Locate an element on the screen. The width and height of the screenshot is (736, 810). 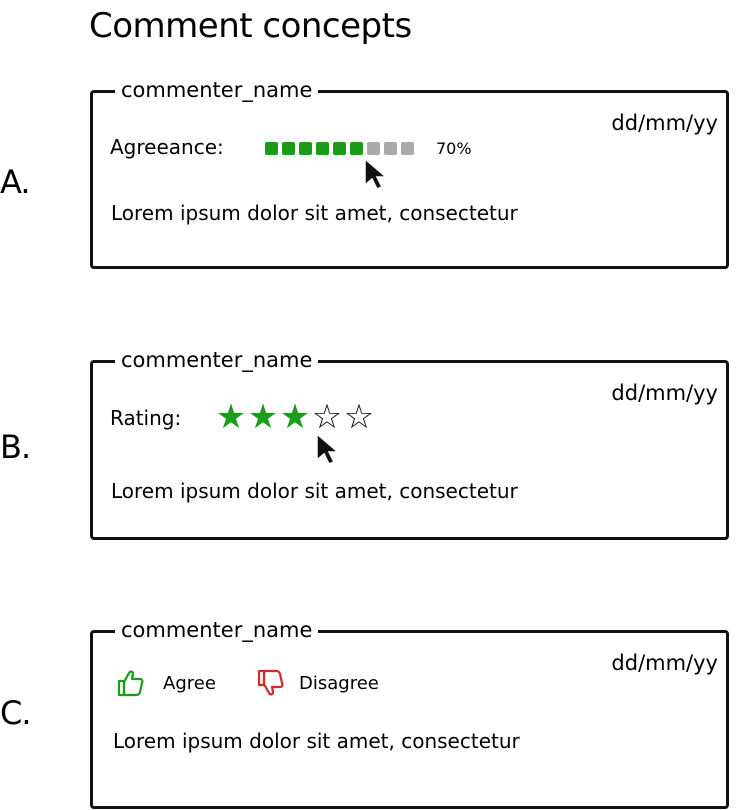
thumbs-down-icon is located at coordinates (271, 683).